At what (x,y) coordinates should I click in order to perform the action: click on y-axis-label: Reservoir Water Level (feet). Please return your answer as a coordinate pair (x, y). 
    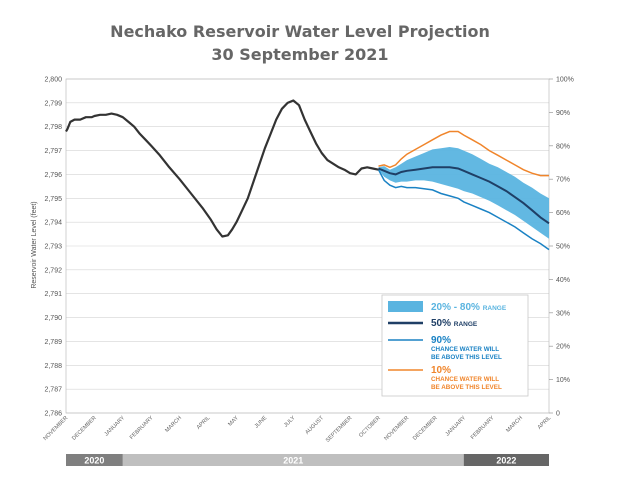
    Looking at the image, I should click on (34, 244).